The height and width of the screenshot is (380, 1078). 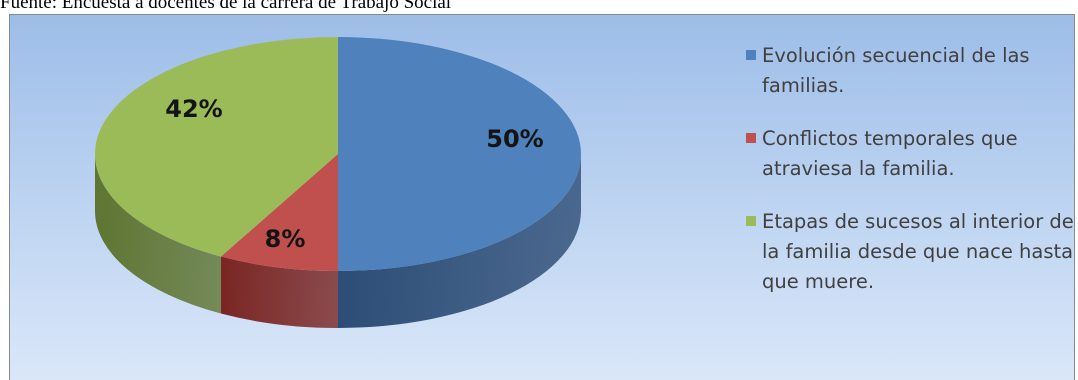 What do you see at coordinates (896, 70) in the screenshot?
I see `legend-label-evolucion: Evolución secuencial de las familias.` at bounding box center [896, 70].